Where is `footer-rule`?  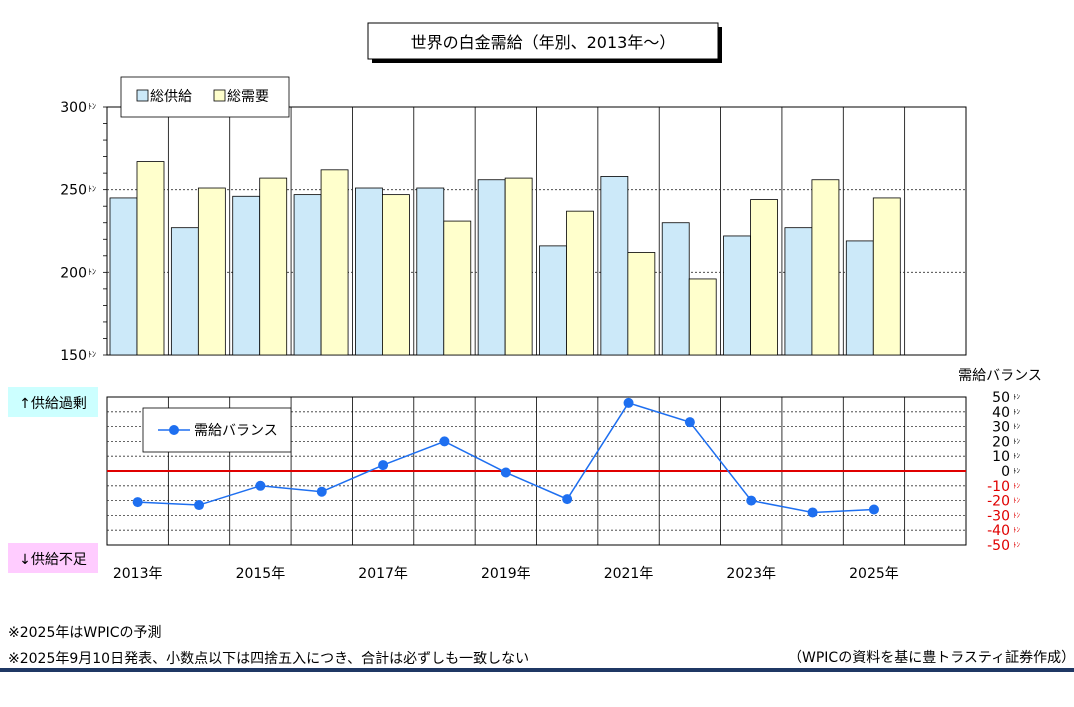
footer-rule is located at coordinates (537, 670).